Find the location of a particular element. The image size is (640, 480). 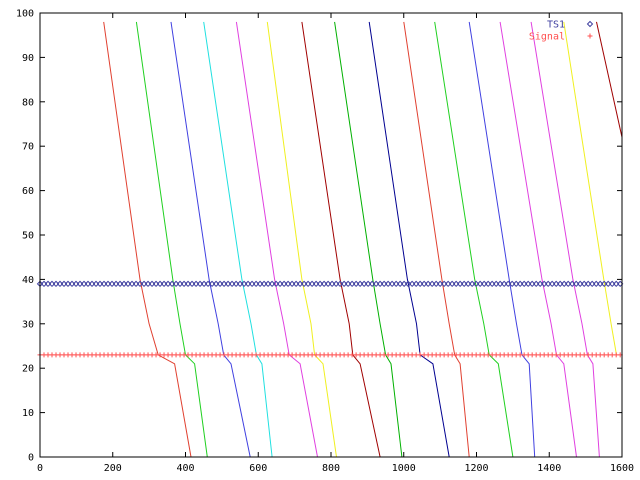

legend-entry-ts1: TS1 is located at coordinates (570, 25).